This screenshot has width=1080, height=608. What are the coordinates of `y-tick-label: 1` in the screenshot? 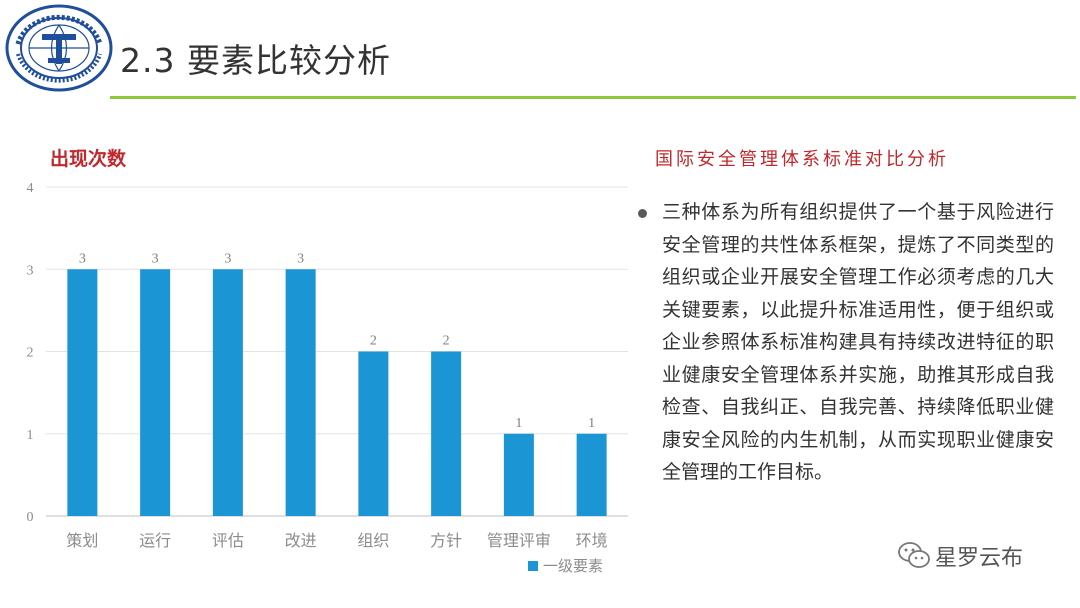 It's located at (30, 435).